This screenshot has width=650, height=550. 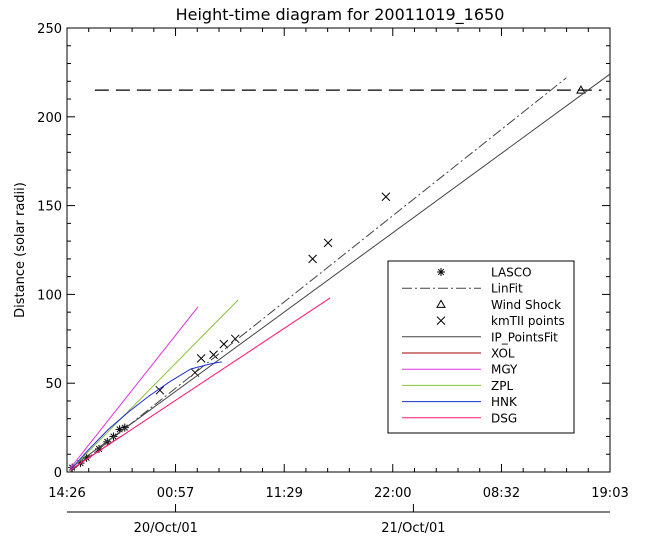 I want to click on date-label: 21/Oct/01, so click(x=413, y=528).